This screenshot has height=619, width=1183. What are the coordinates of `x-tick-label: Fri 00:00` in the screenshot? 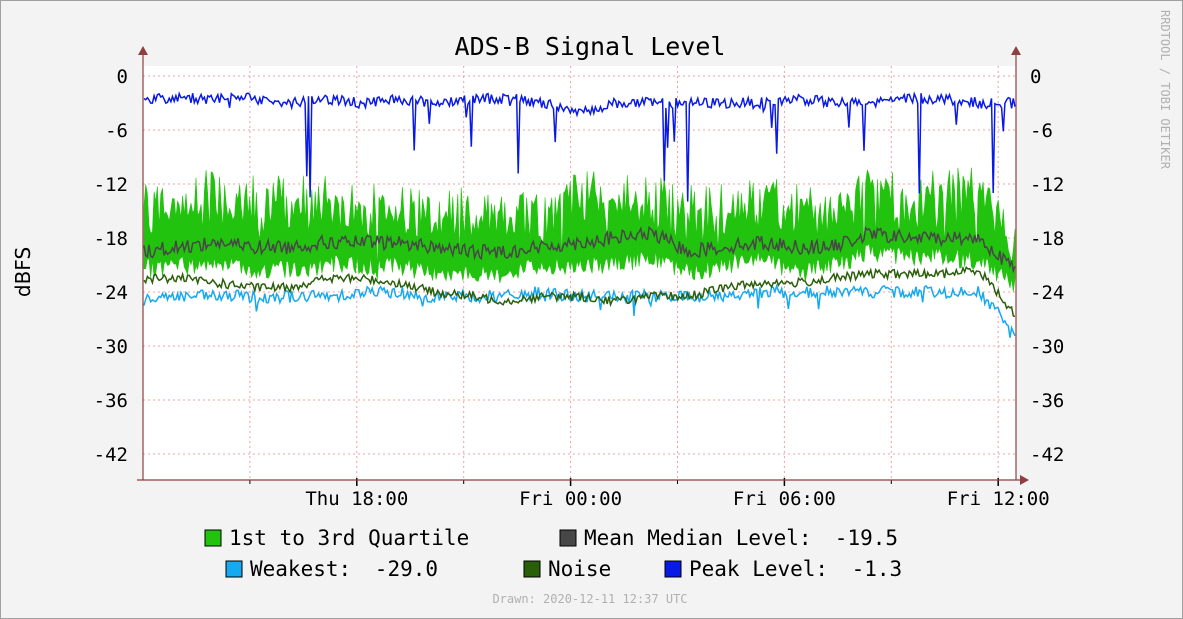 It's located at (570, 499).